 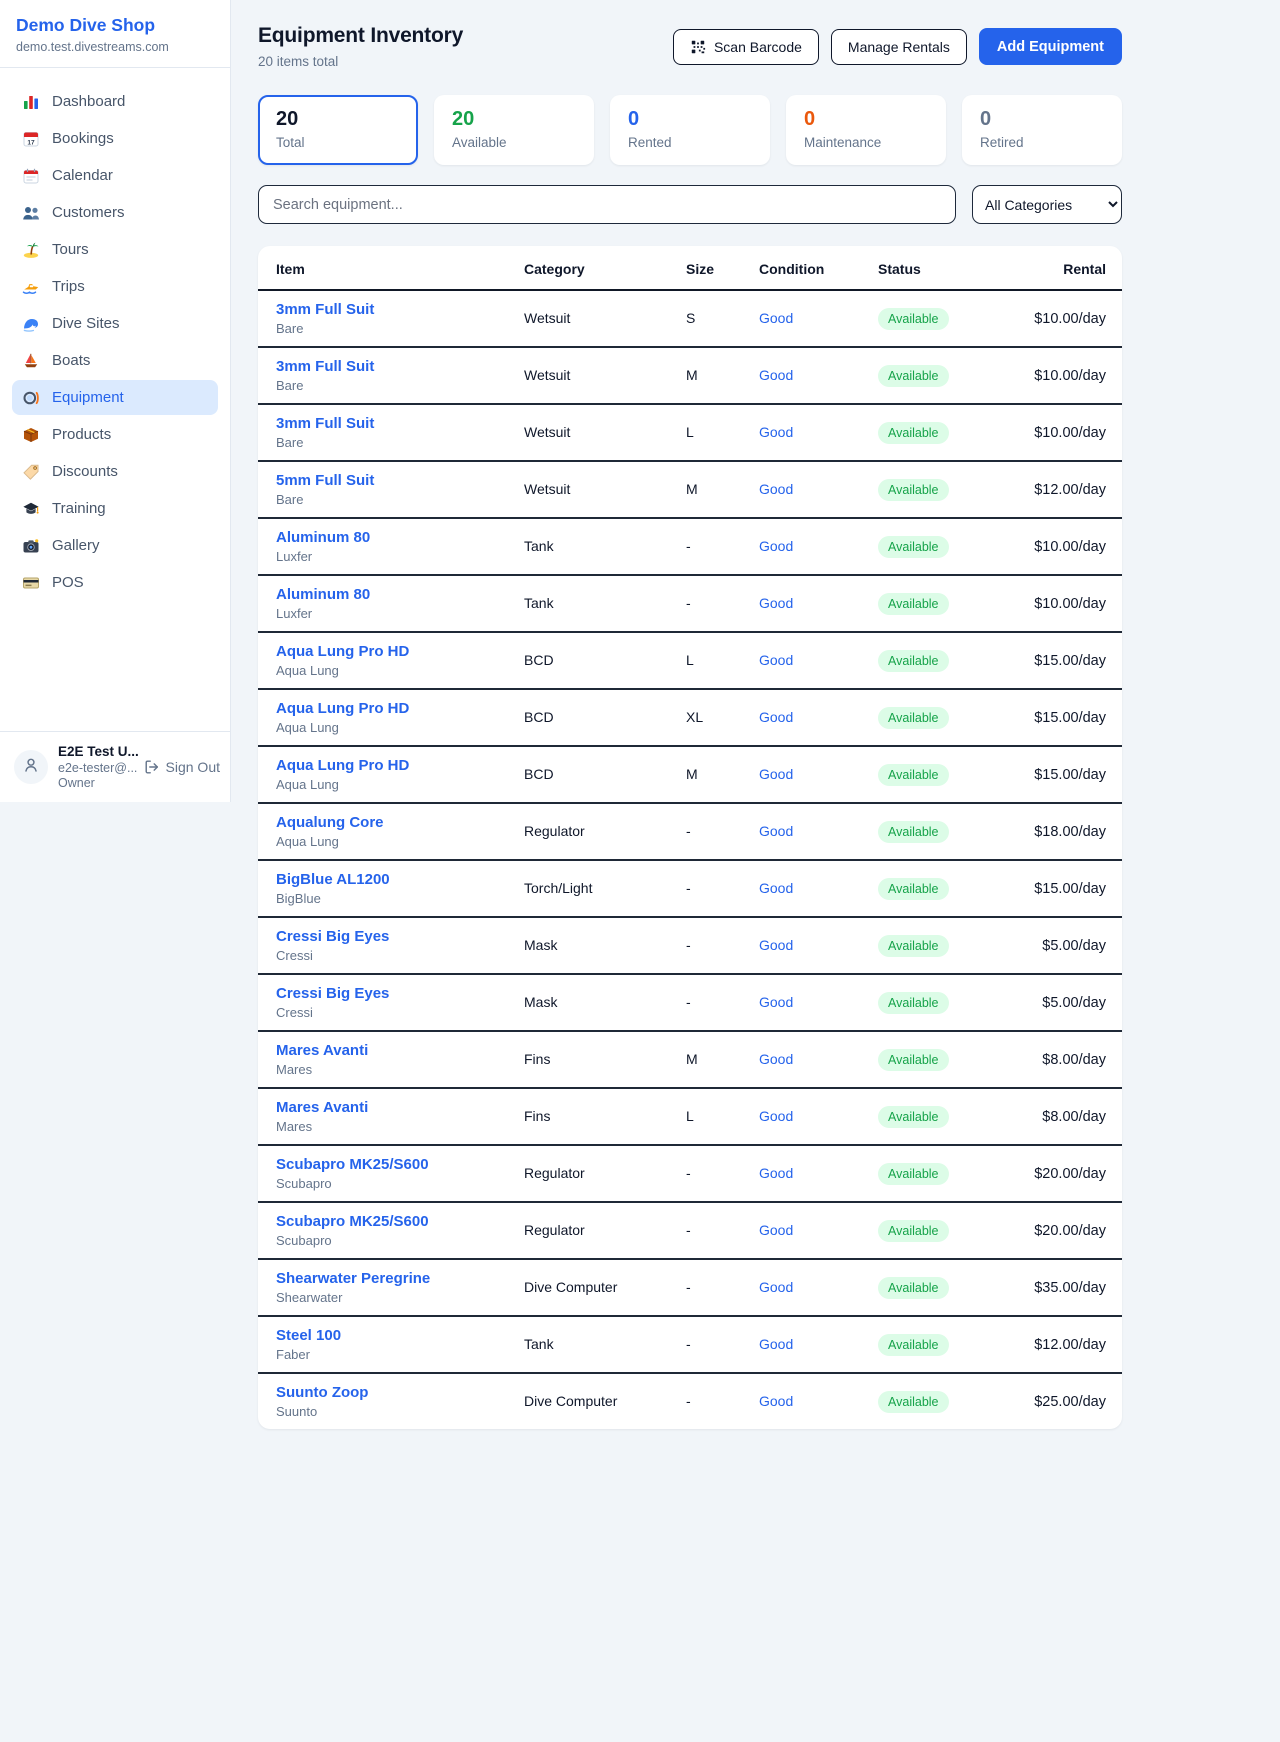 I want to click on sidebar-item-trips: Trips, so click(x=115, y=286).